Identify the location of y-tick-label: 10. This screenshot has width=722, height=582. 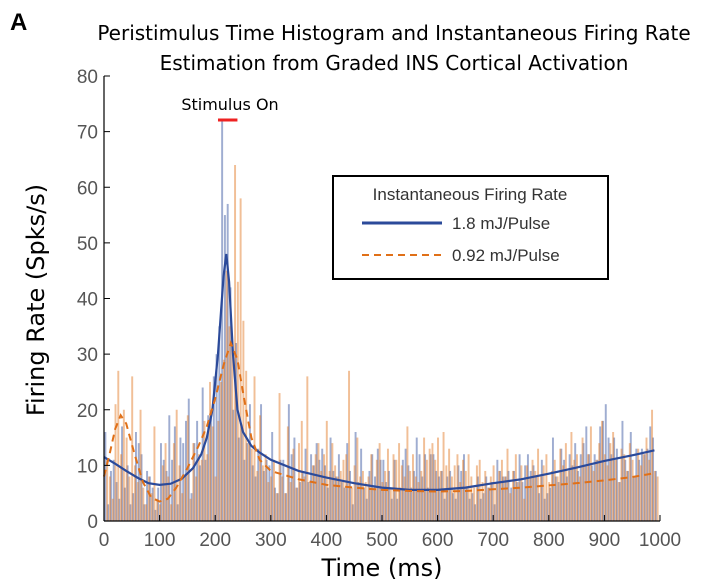
(87, 466).